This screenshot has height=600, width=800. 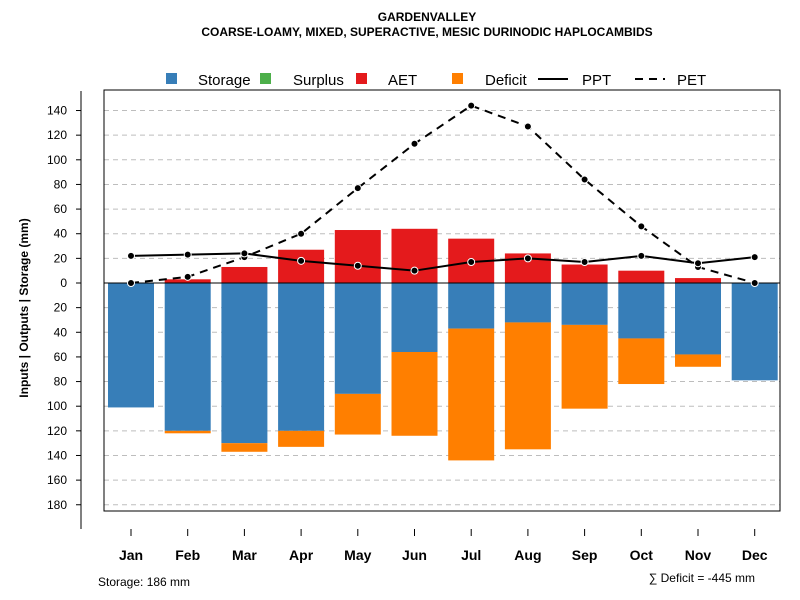 What do you see at coordinates (755, 555) in the screenshot?
I see `x-tick-label: Dec` at bounding box center [755, 555].